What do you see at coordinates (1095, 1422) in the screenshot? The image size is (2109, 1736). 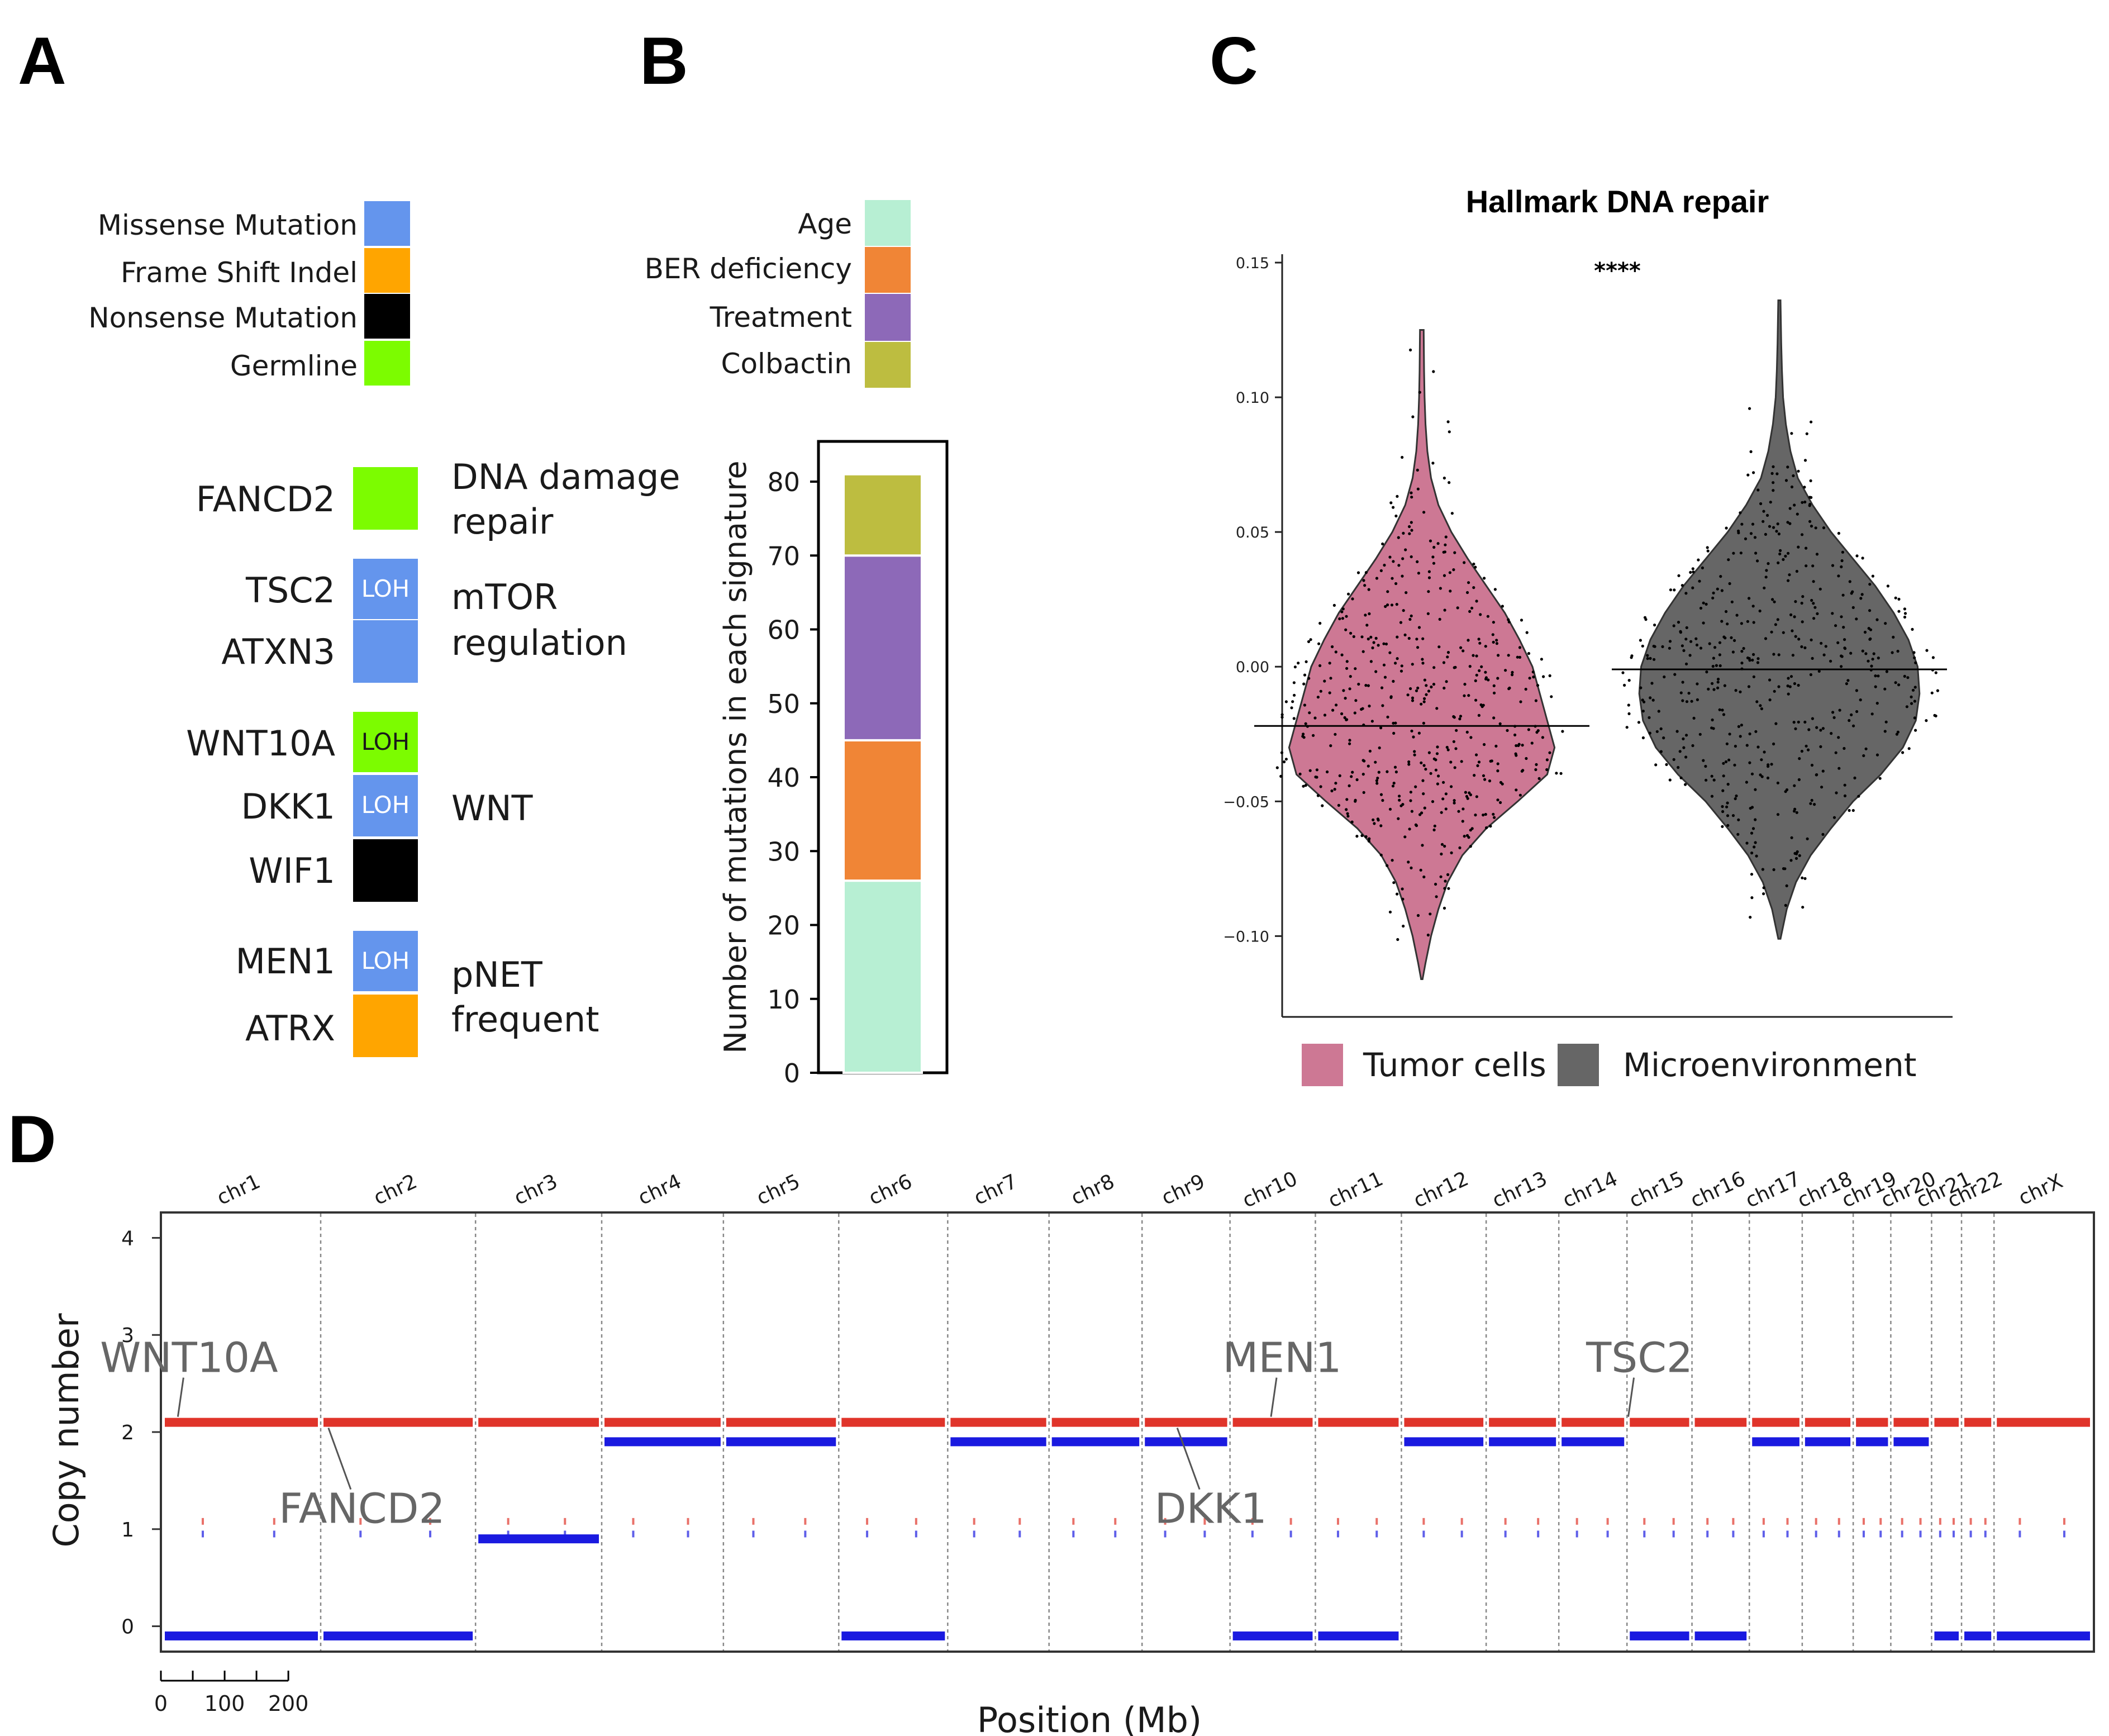 I see `major-segment-chr8` at bounding box center [1095, 1422].